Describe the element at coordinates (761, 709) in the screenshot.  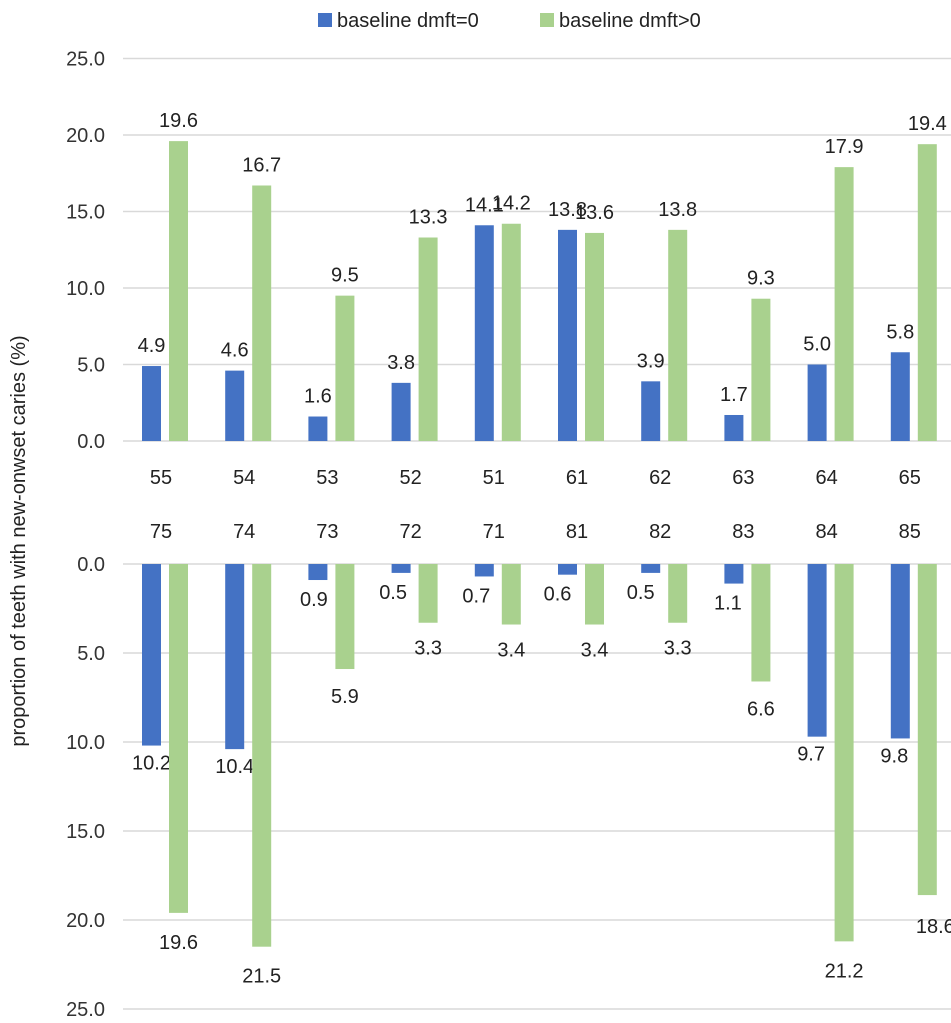
I see `data-label-lower-dmft-gt0-83: 6.6` at that location.